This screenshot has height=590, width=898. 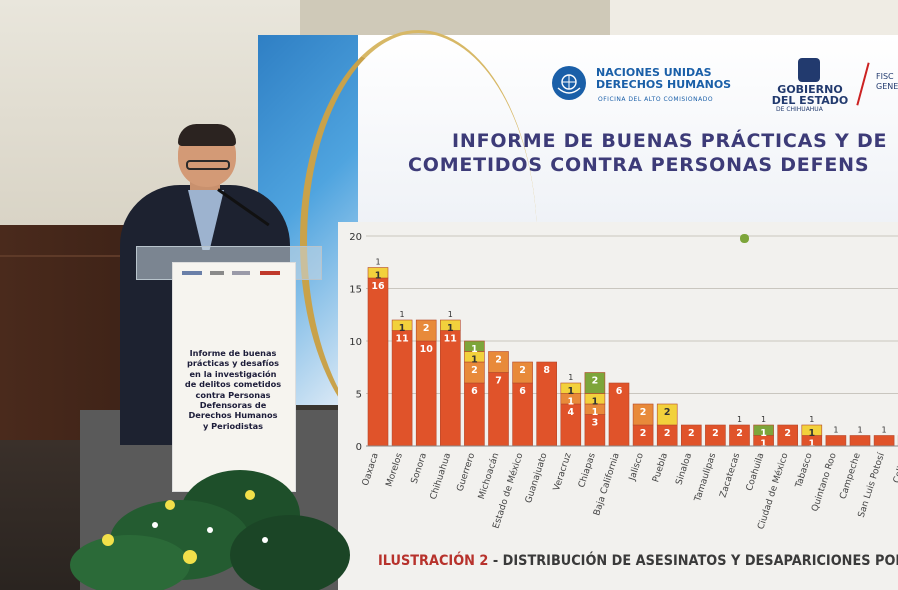 I want to click on x-tick-label: Coahuila, so click(x=756, y=472).